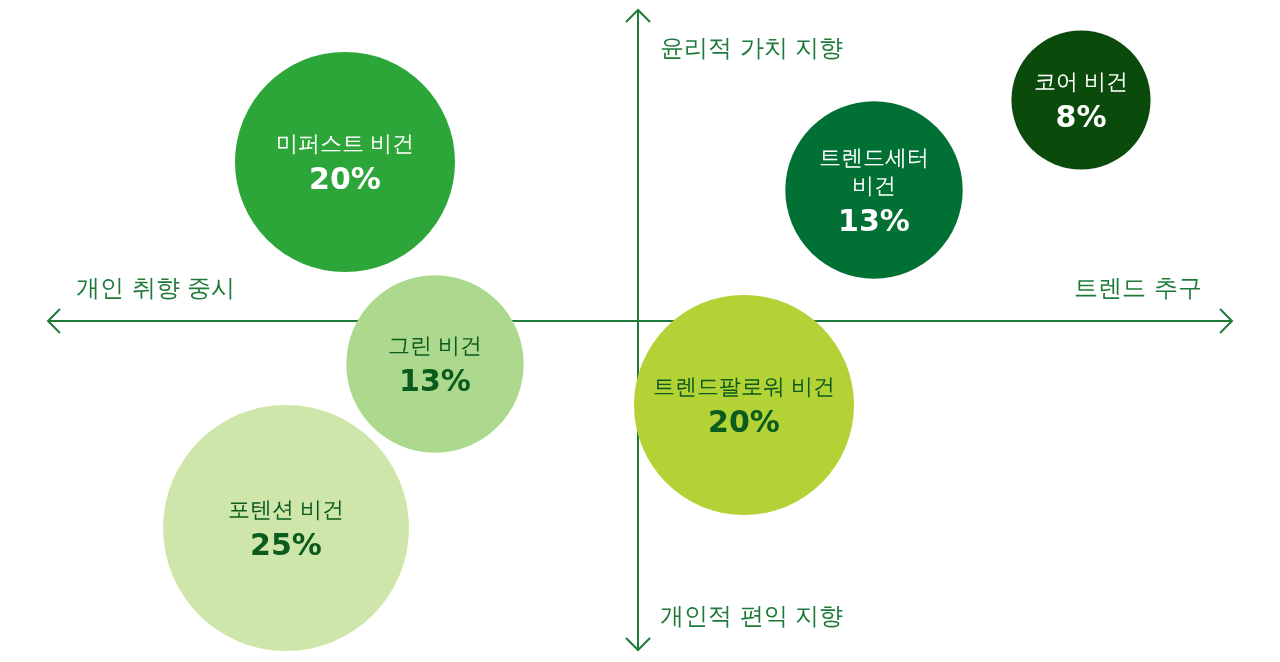  I want to click on category-label: 트렌드팔로워 비건, so click(744, 386).